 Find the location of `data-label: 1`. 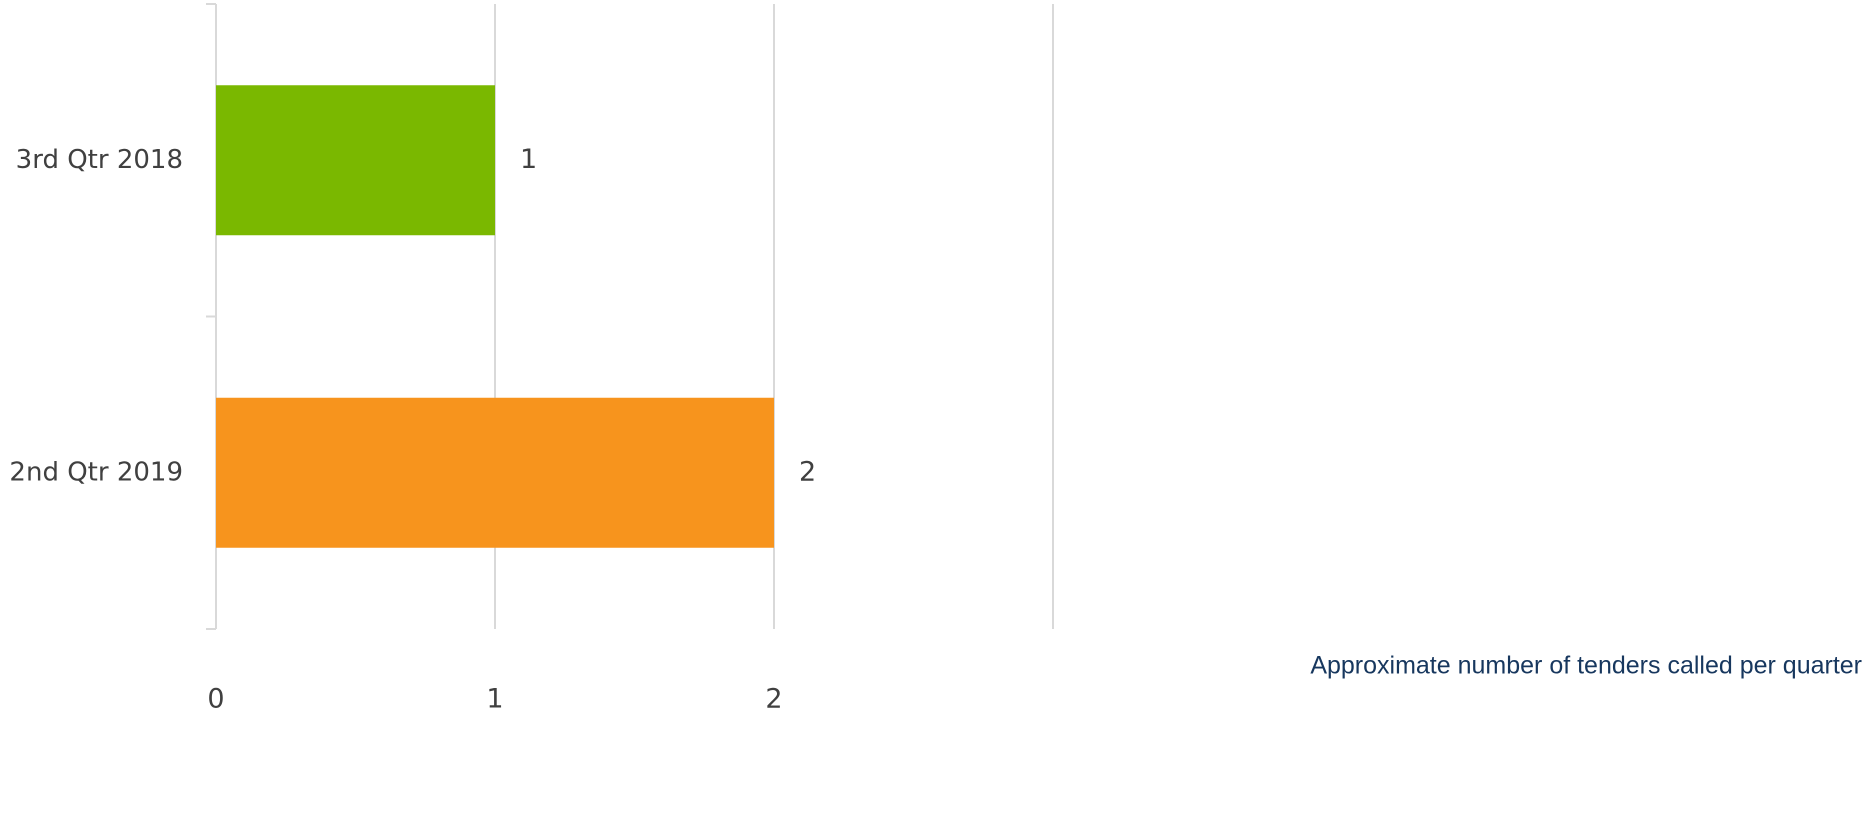

data-label: 1 is located at coordinates (528, 159).